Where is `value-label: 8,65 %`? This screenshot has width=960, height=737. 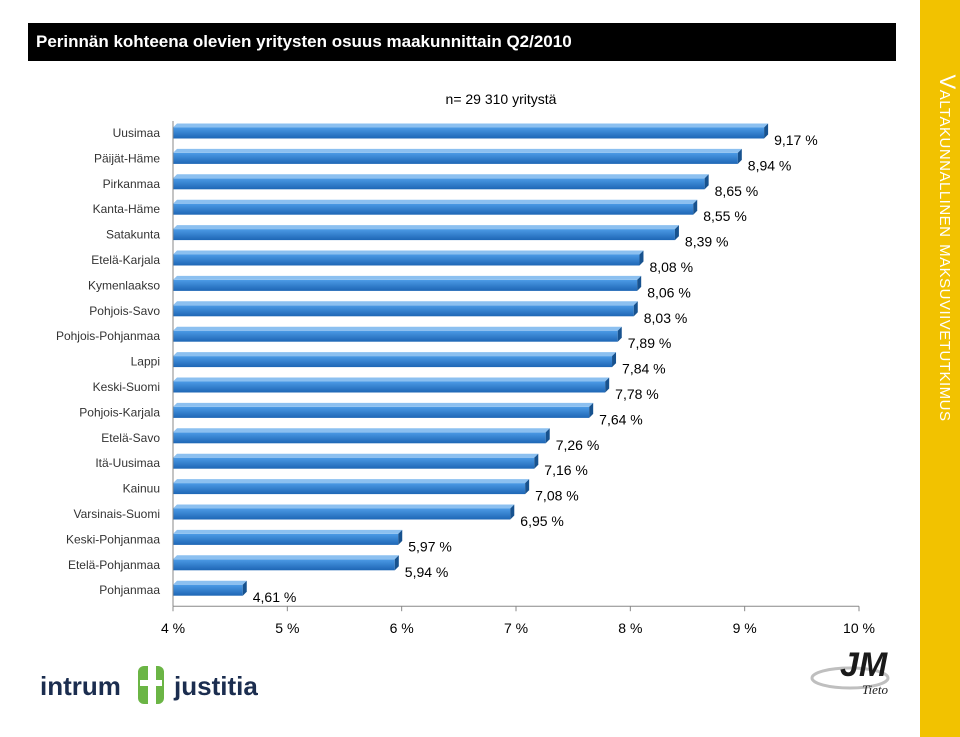 value-label: 8,65 % is located at coordinates (737, 191).